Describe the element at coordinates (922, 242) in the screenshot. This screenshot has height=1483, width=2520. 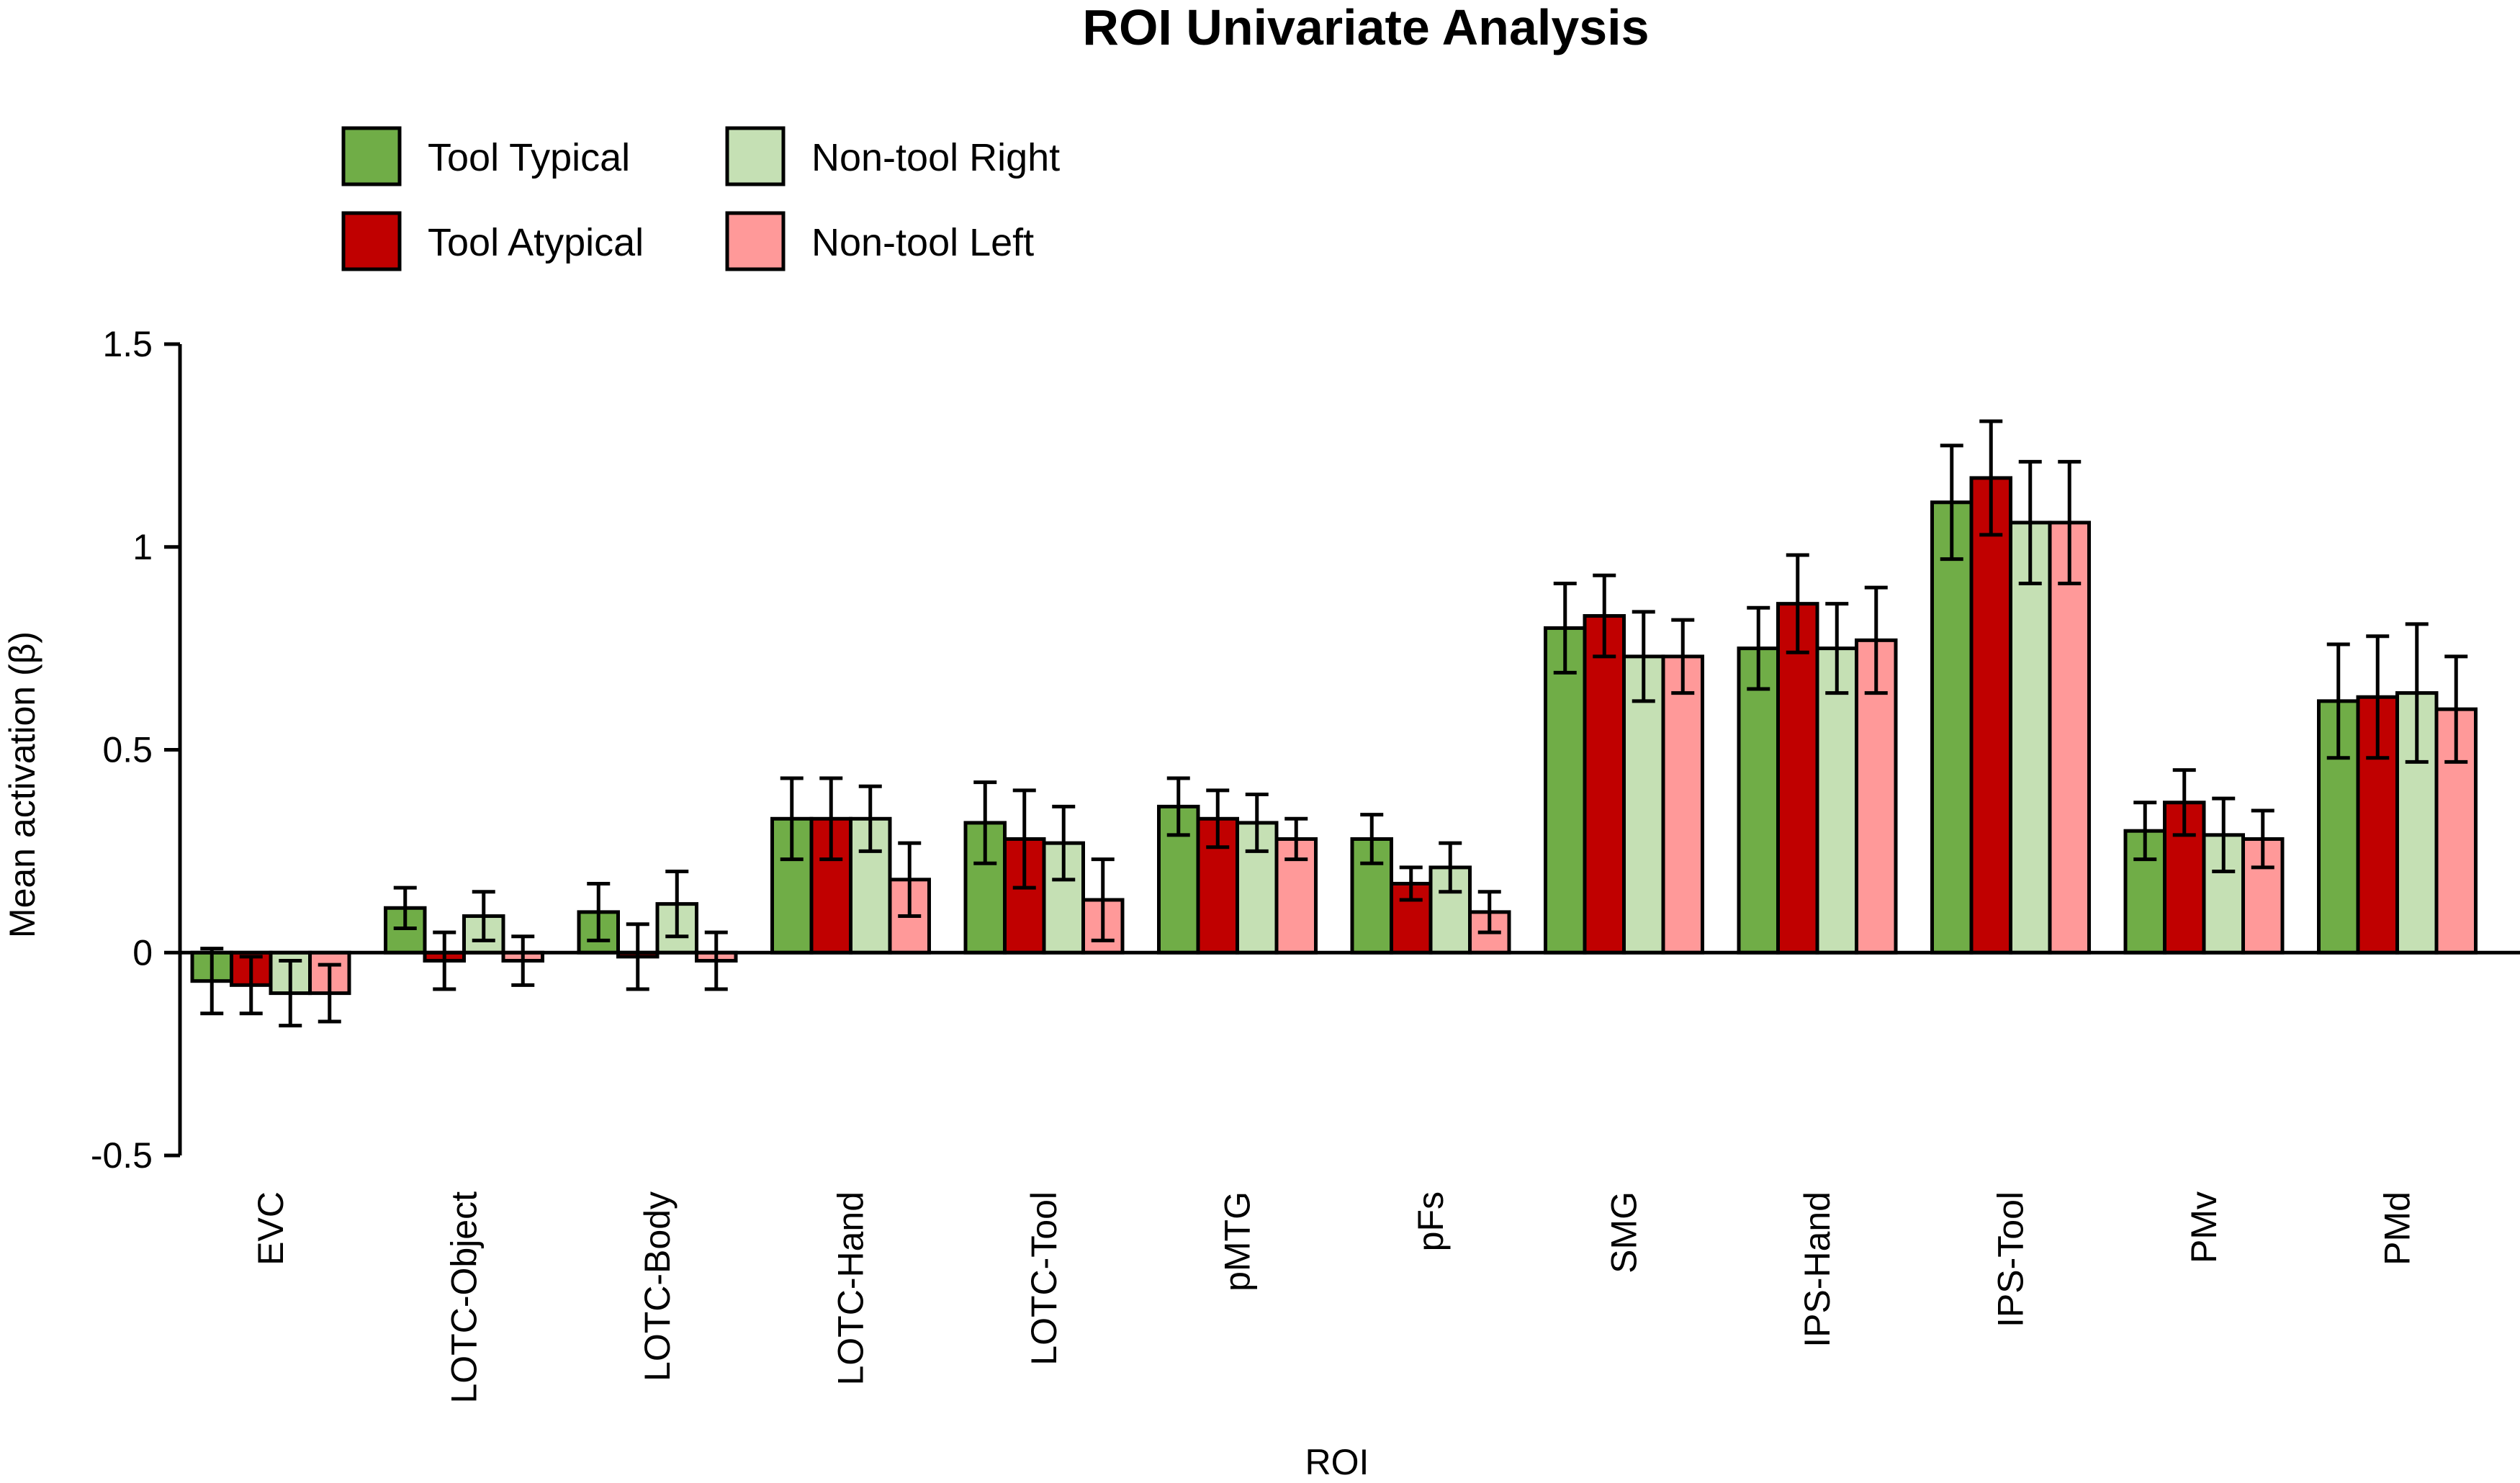
I see `legend-label: Non-tool Left` at that location.